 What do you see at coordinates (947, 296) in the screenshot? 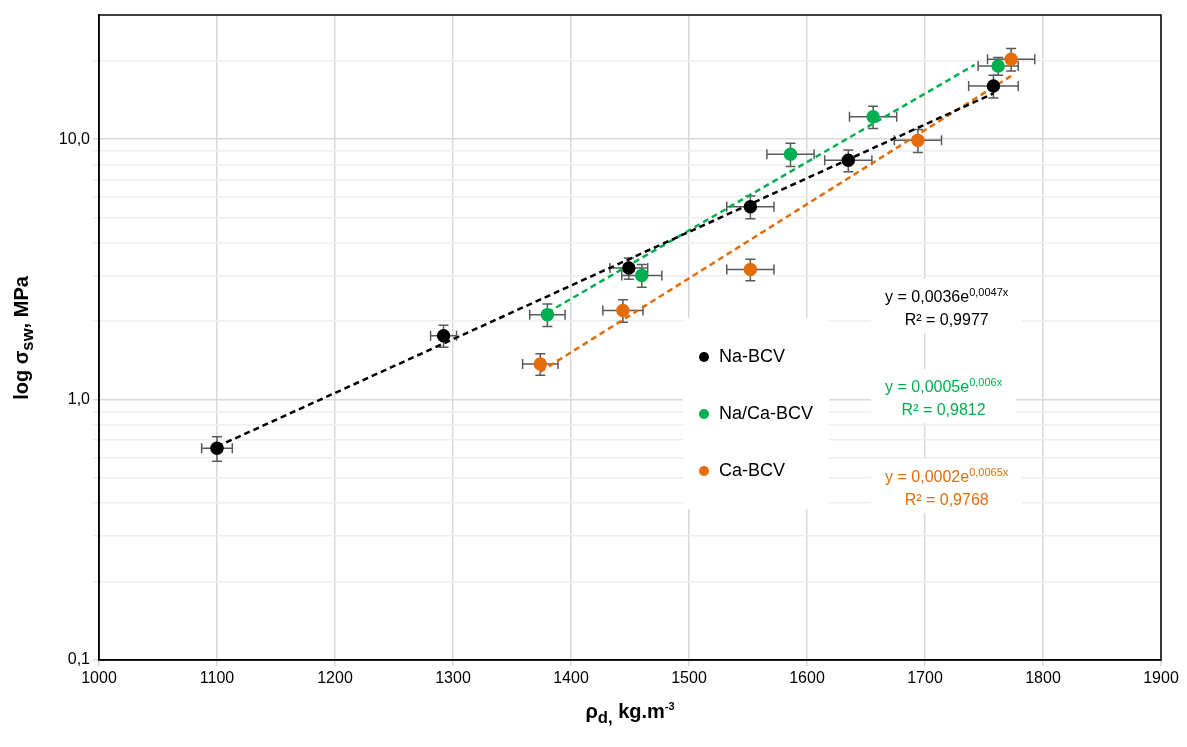
I see `annotation: y = 0,0036e$^{0,0047x}$` at bounding box center [947, 296].